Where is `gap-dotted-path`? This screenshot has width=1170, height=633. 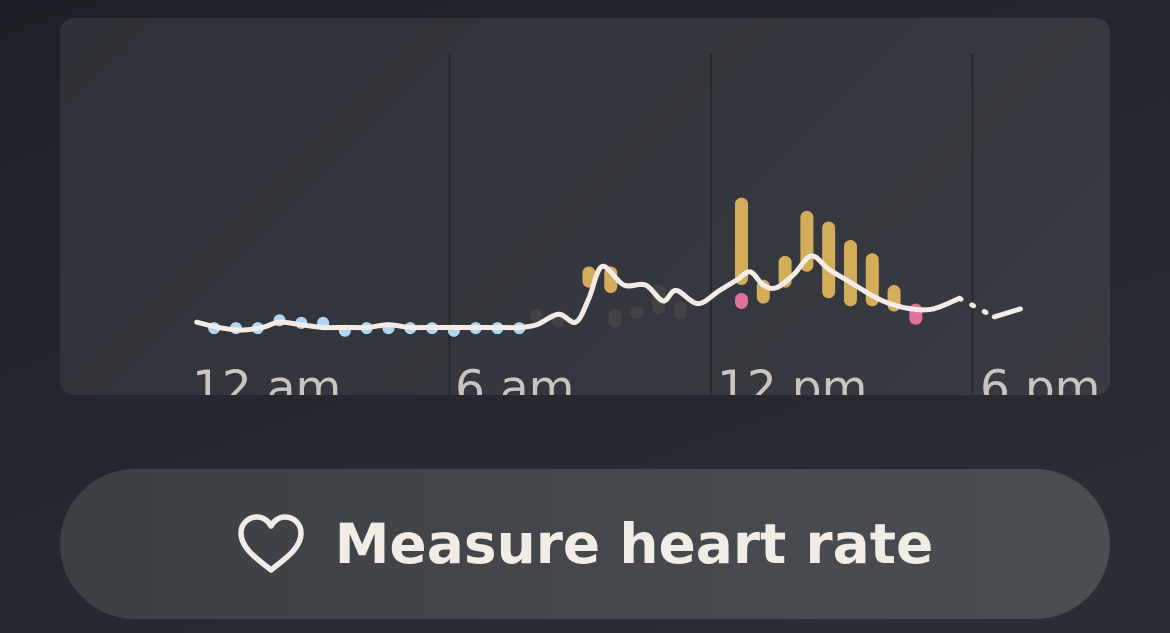 gap-dotted-path is located at coordinates (976, 307).